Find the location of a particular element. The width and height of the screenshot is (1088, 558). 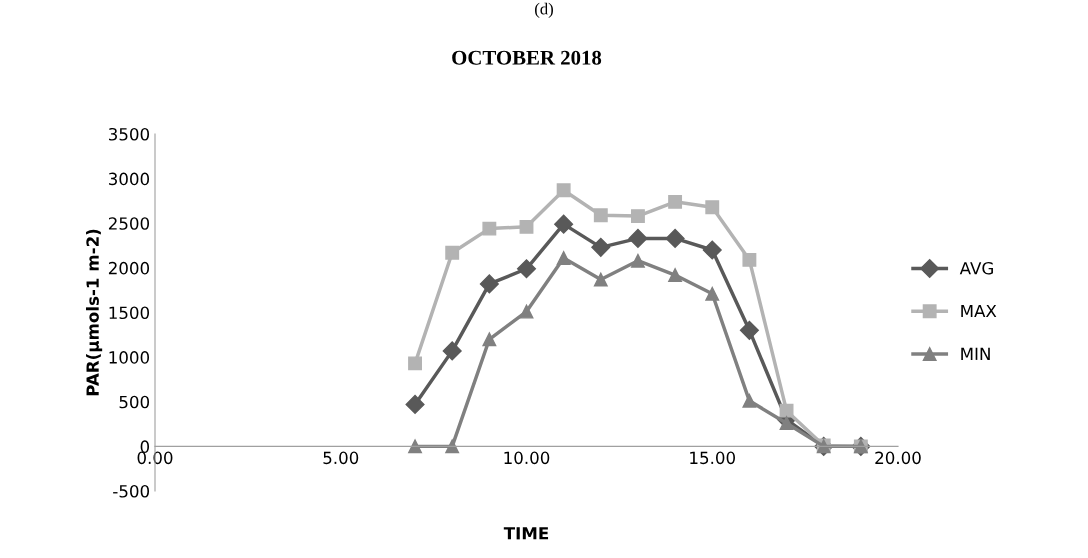

y-tick-label: 2500 is located at coordinates (129, 223).